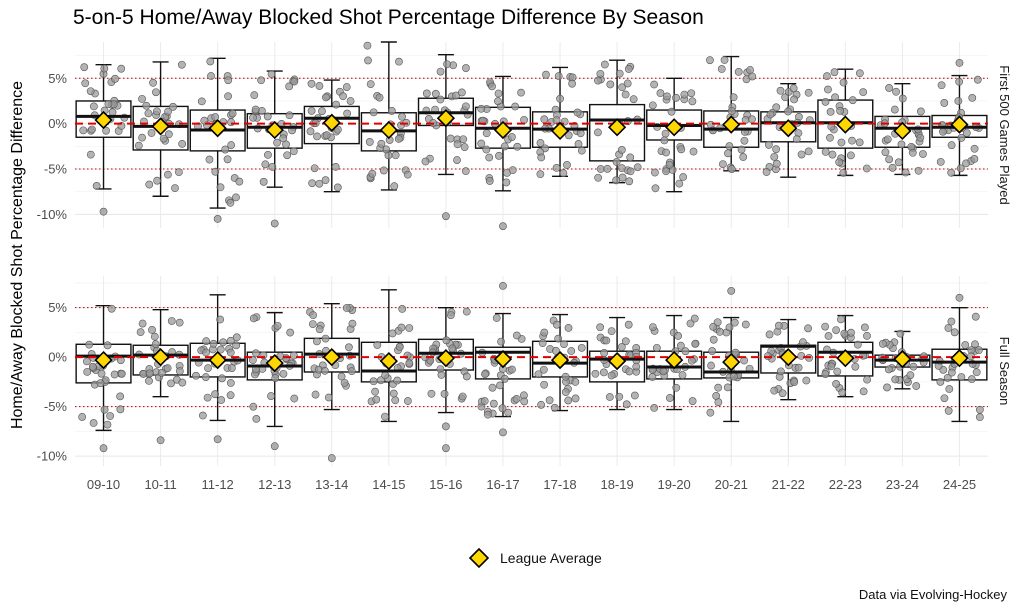 The height and width of the screenshot is (613, 1027). I want to click on x-tick-label: 13-14, so click(331, 484).